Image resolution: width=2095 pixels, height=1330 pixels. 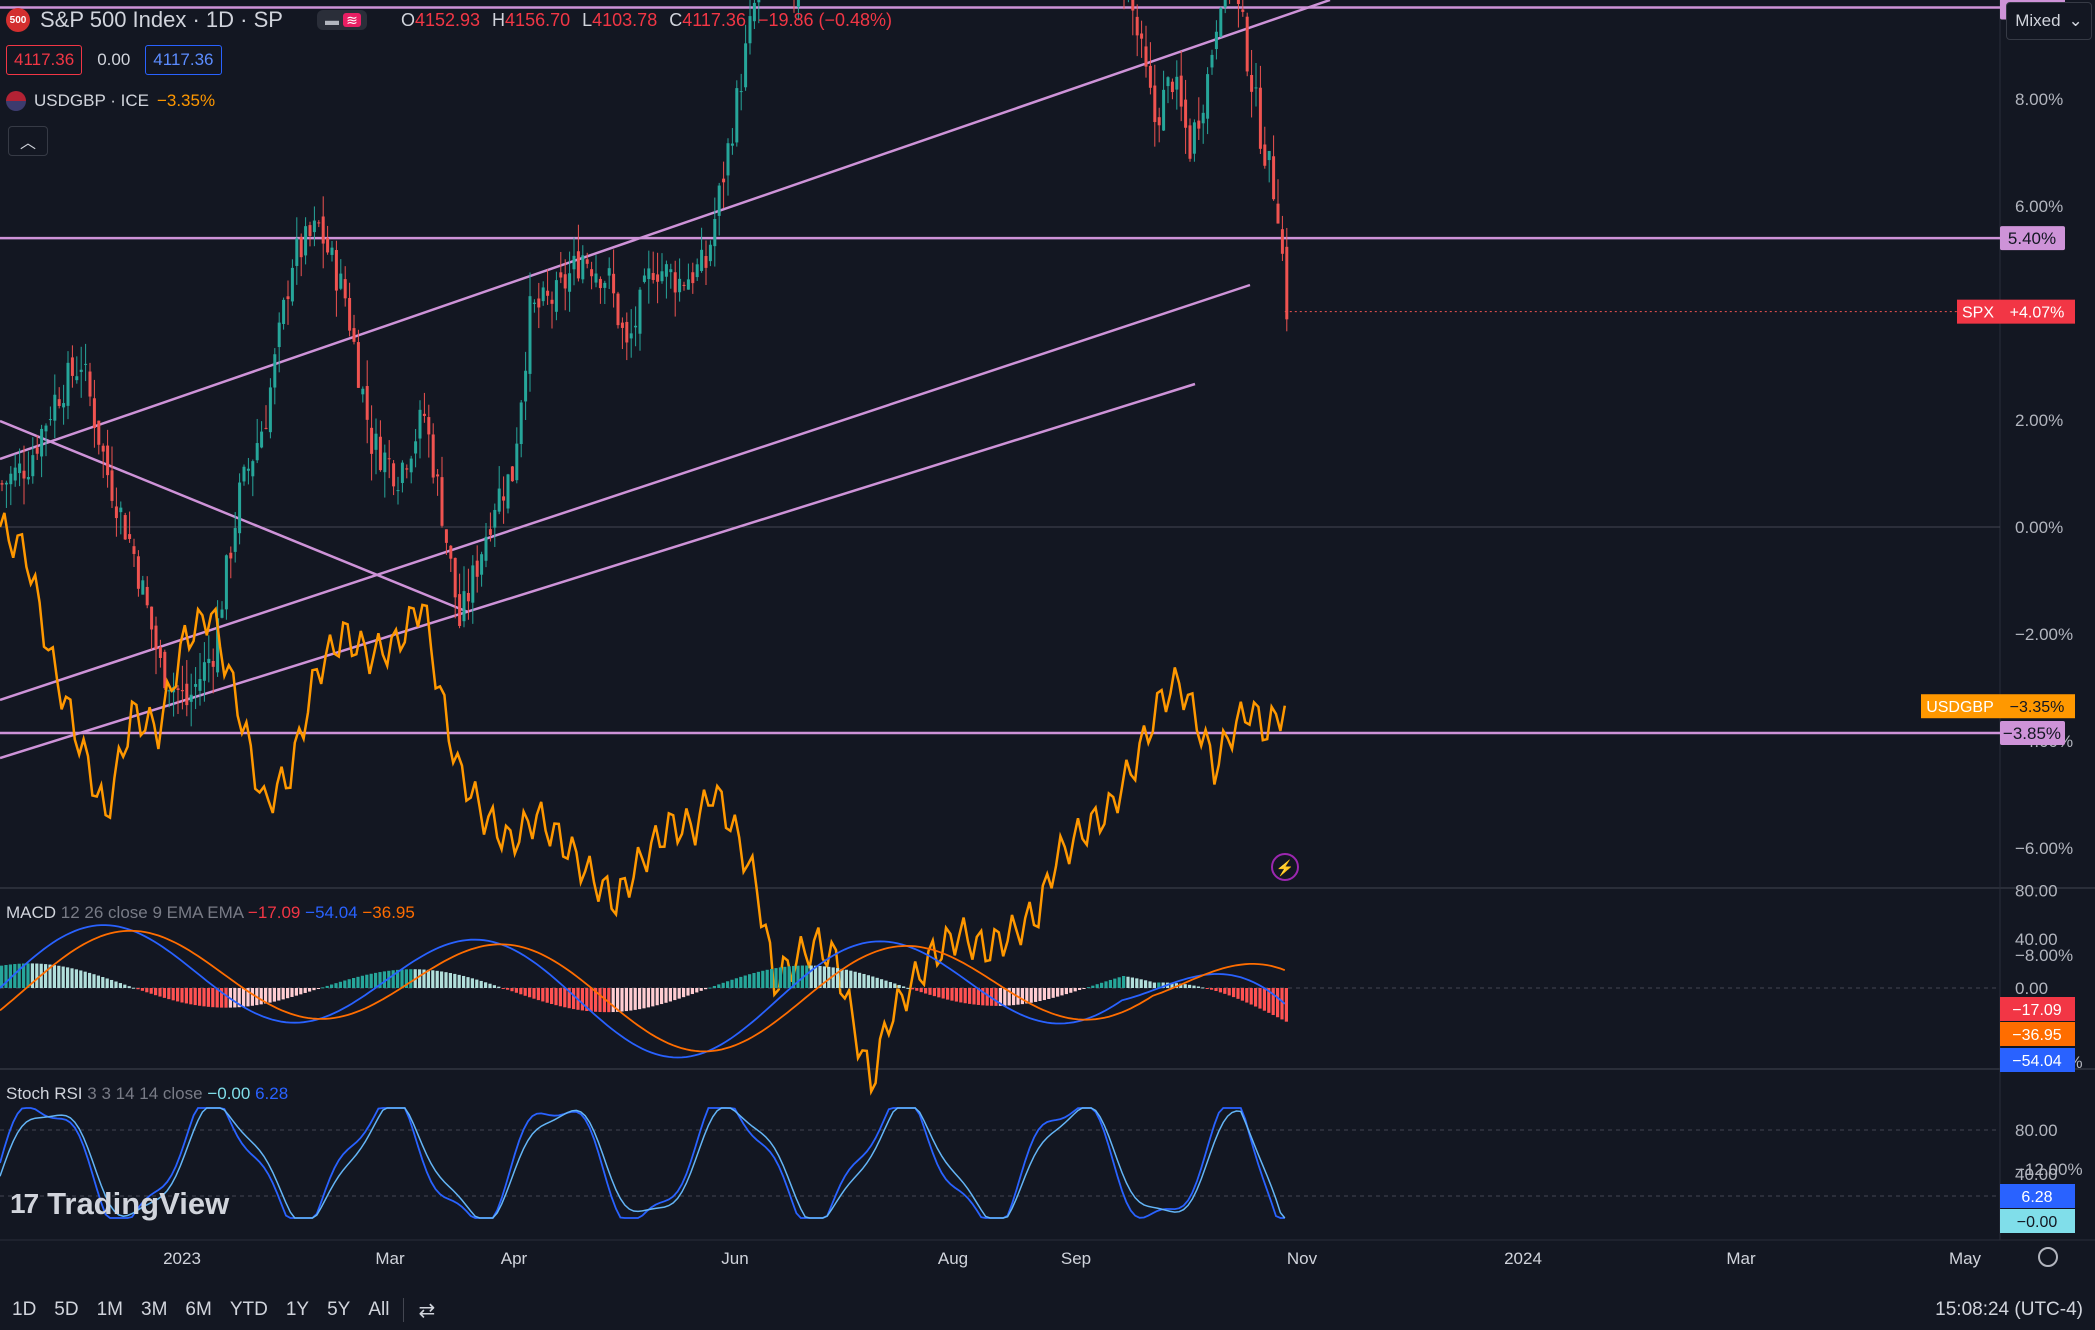 I want to click on range-button-ytd: YTD, so click(x=248, y=1309).